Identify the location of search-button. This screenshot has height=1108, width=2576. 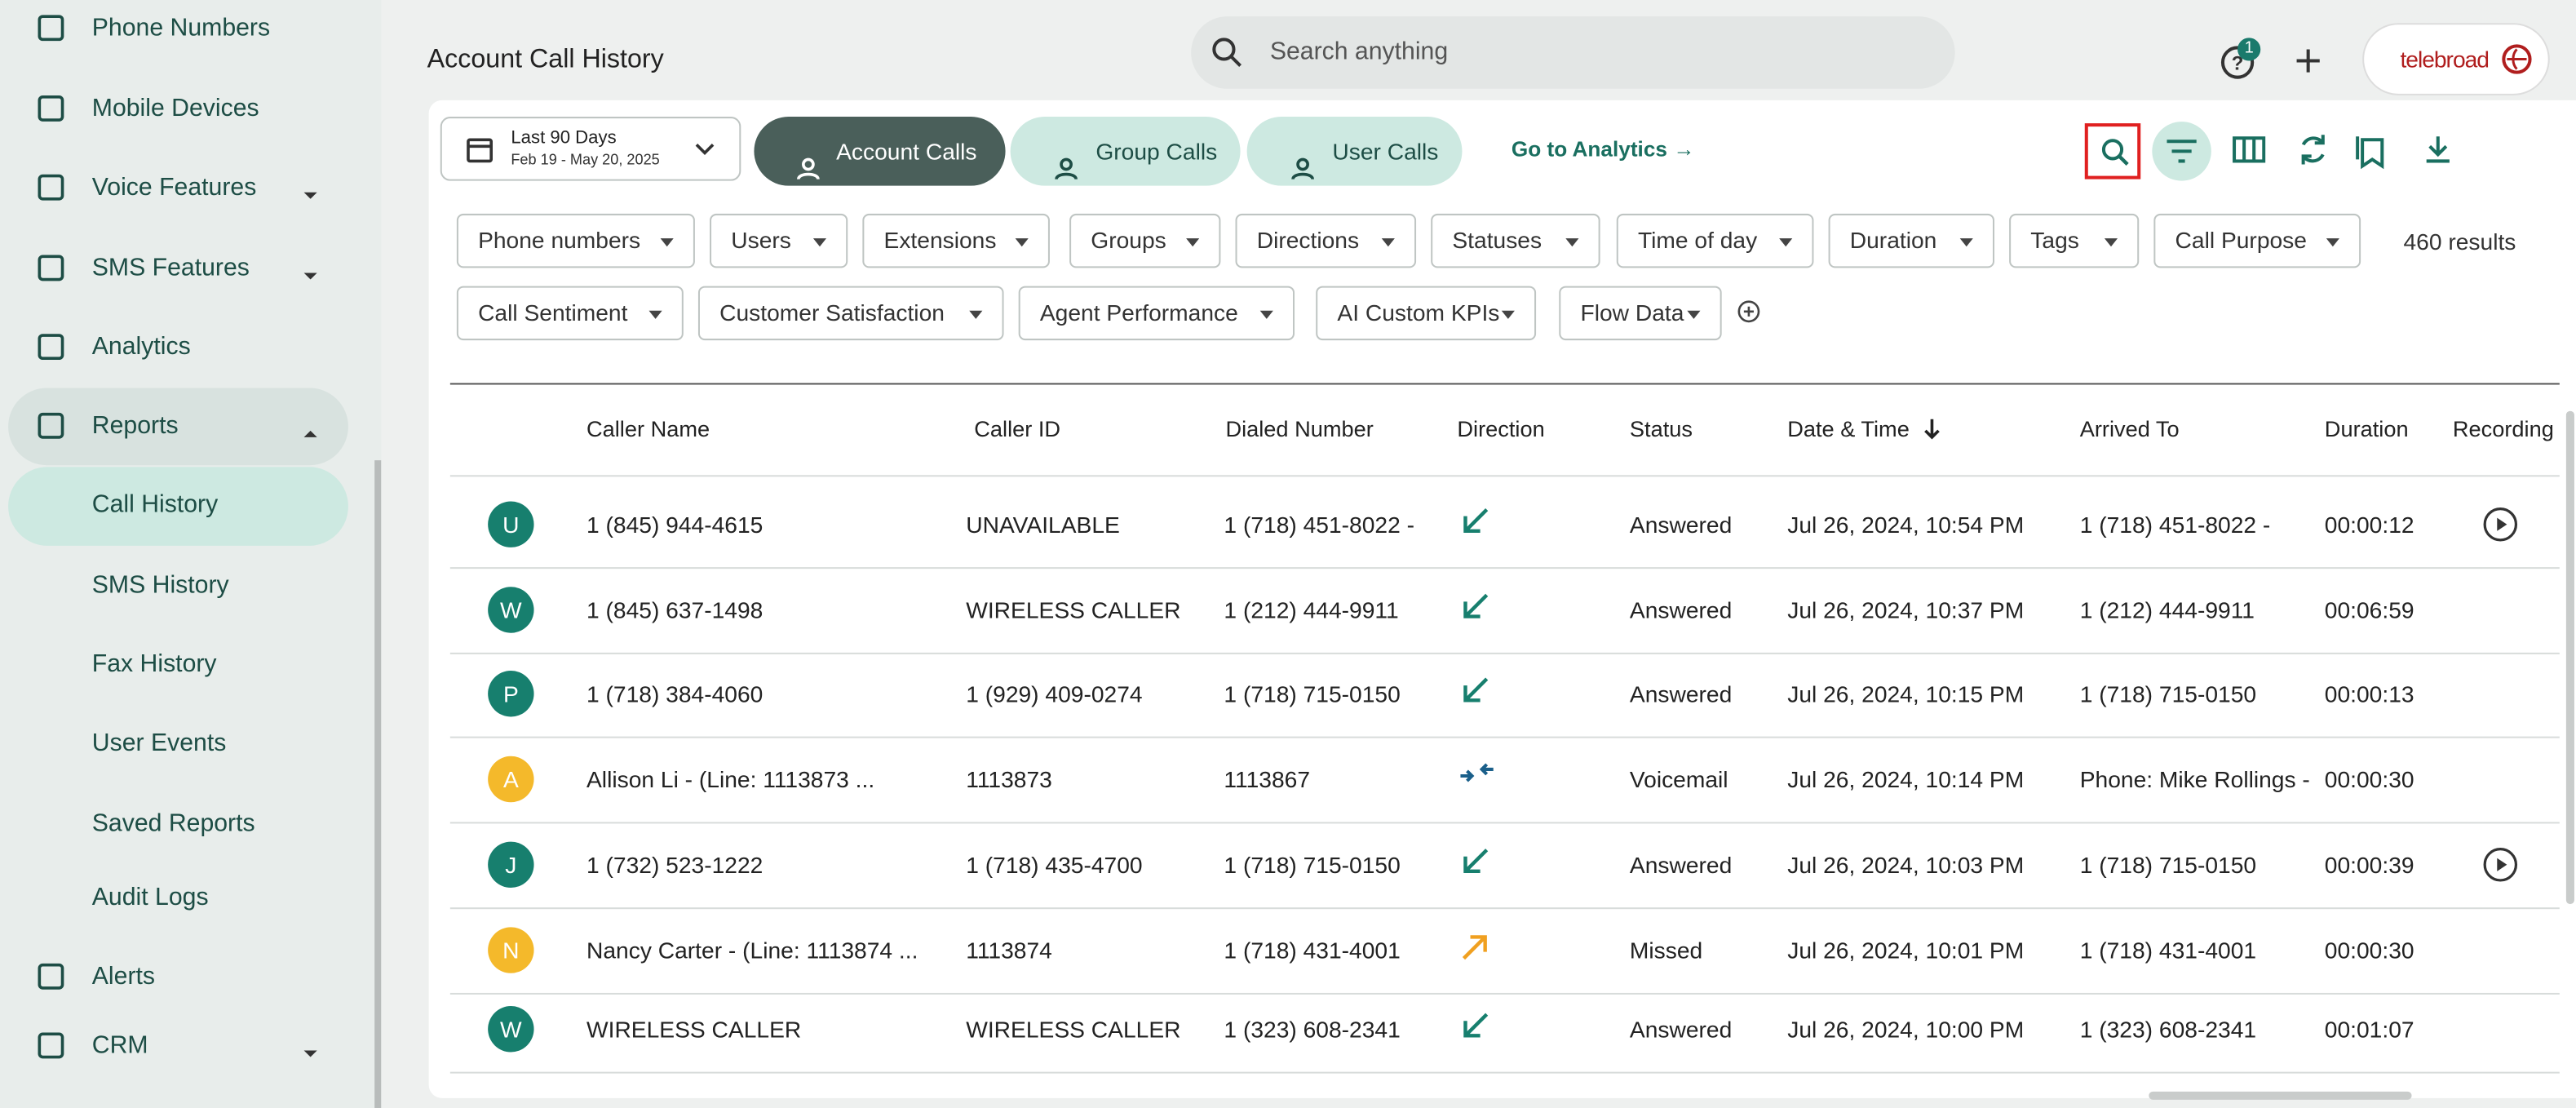
(2112, 151).